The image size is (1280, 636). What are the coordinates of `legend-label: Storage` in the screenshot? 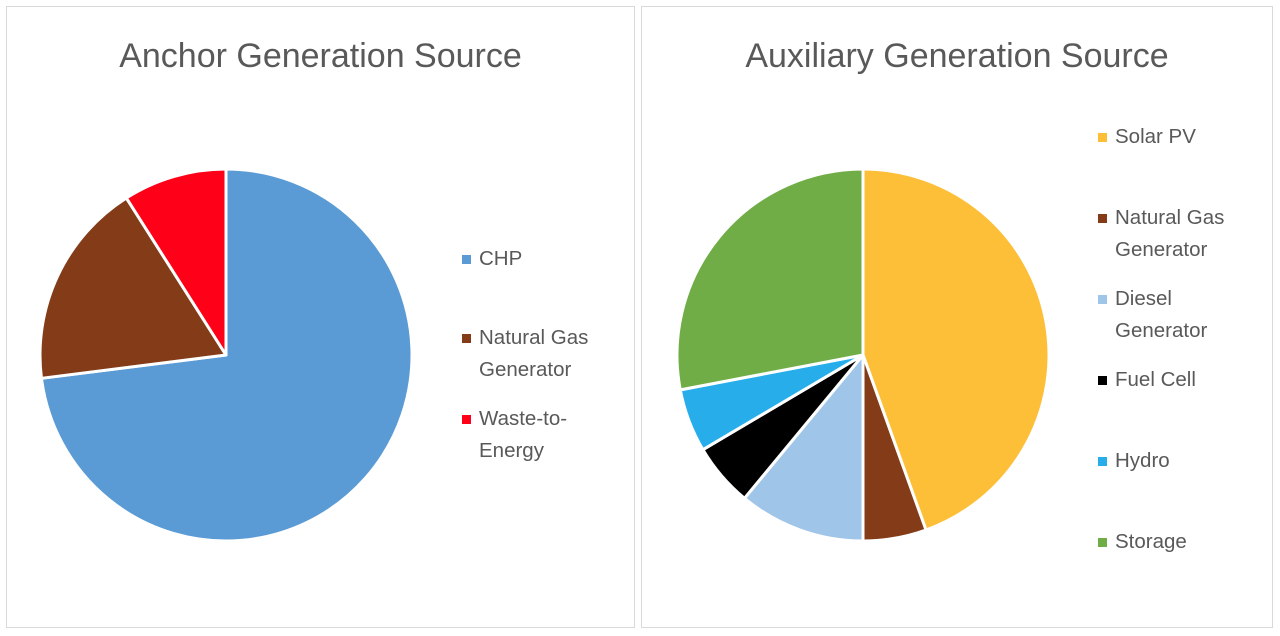 It's located at (1151, 541).